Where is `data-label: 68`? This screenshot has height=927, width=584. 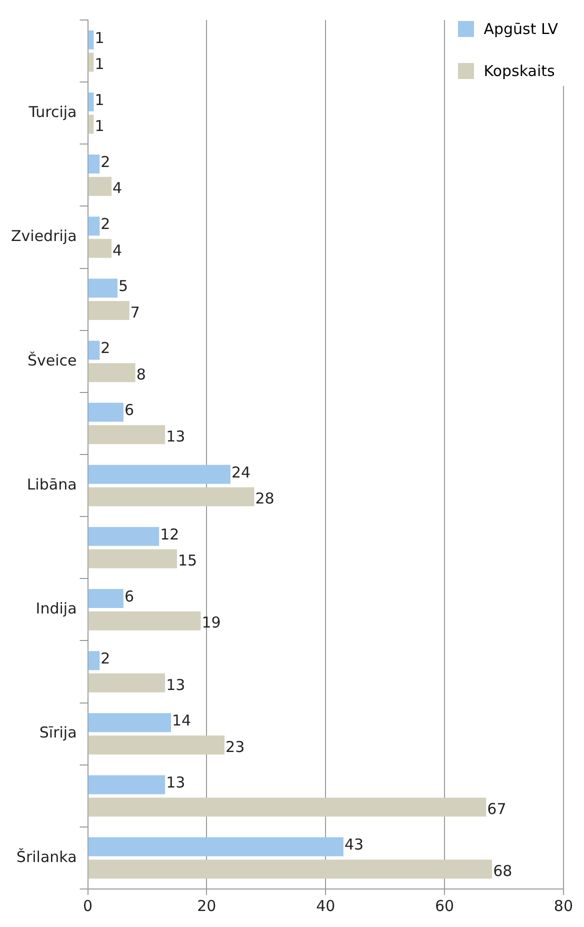 data-label: 68 is located at coordinates (502, 871).